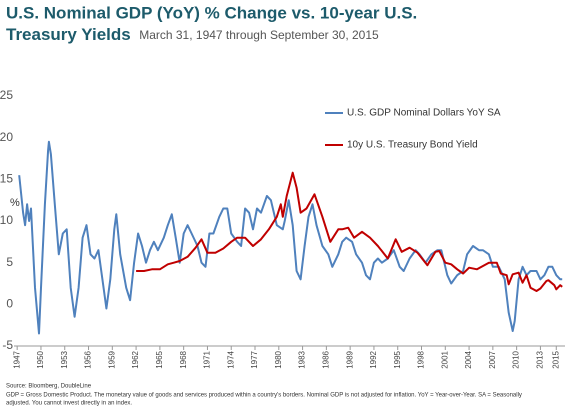  Describe the element at coordinates (40, 359) in the screenshot. I see `x-tick-label: 1950` at that location.